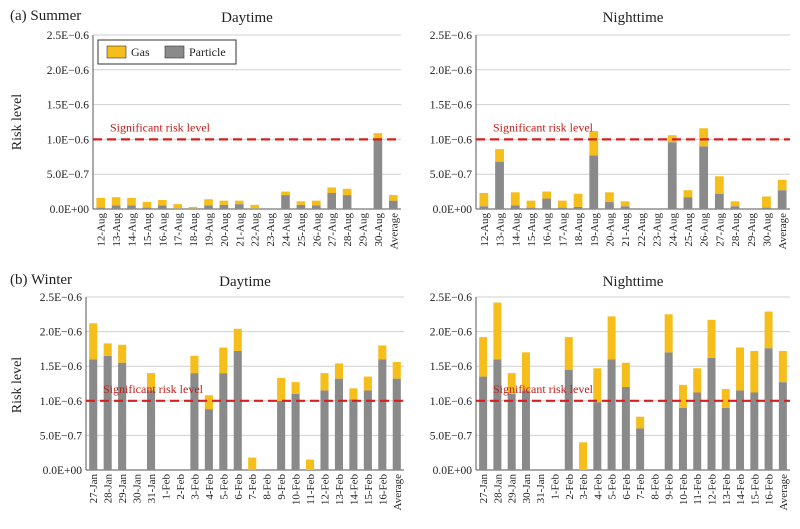 The width and height of the screenshot is (800, 529). I want to click on bar-particle-winter_night-15-Feb, so click(754, 431).